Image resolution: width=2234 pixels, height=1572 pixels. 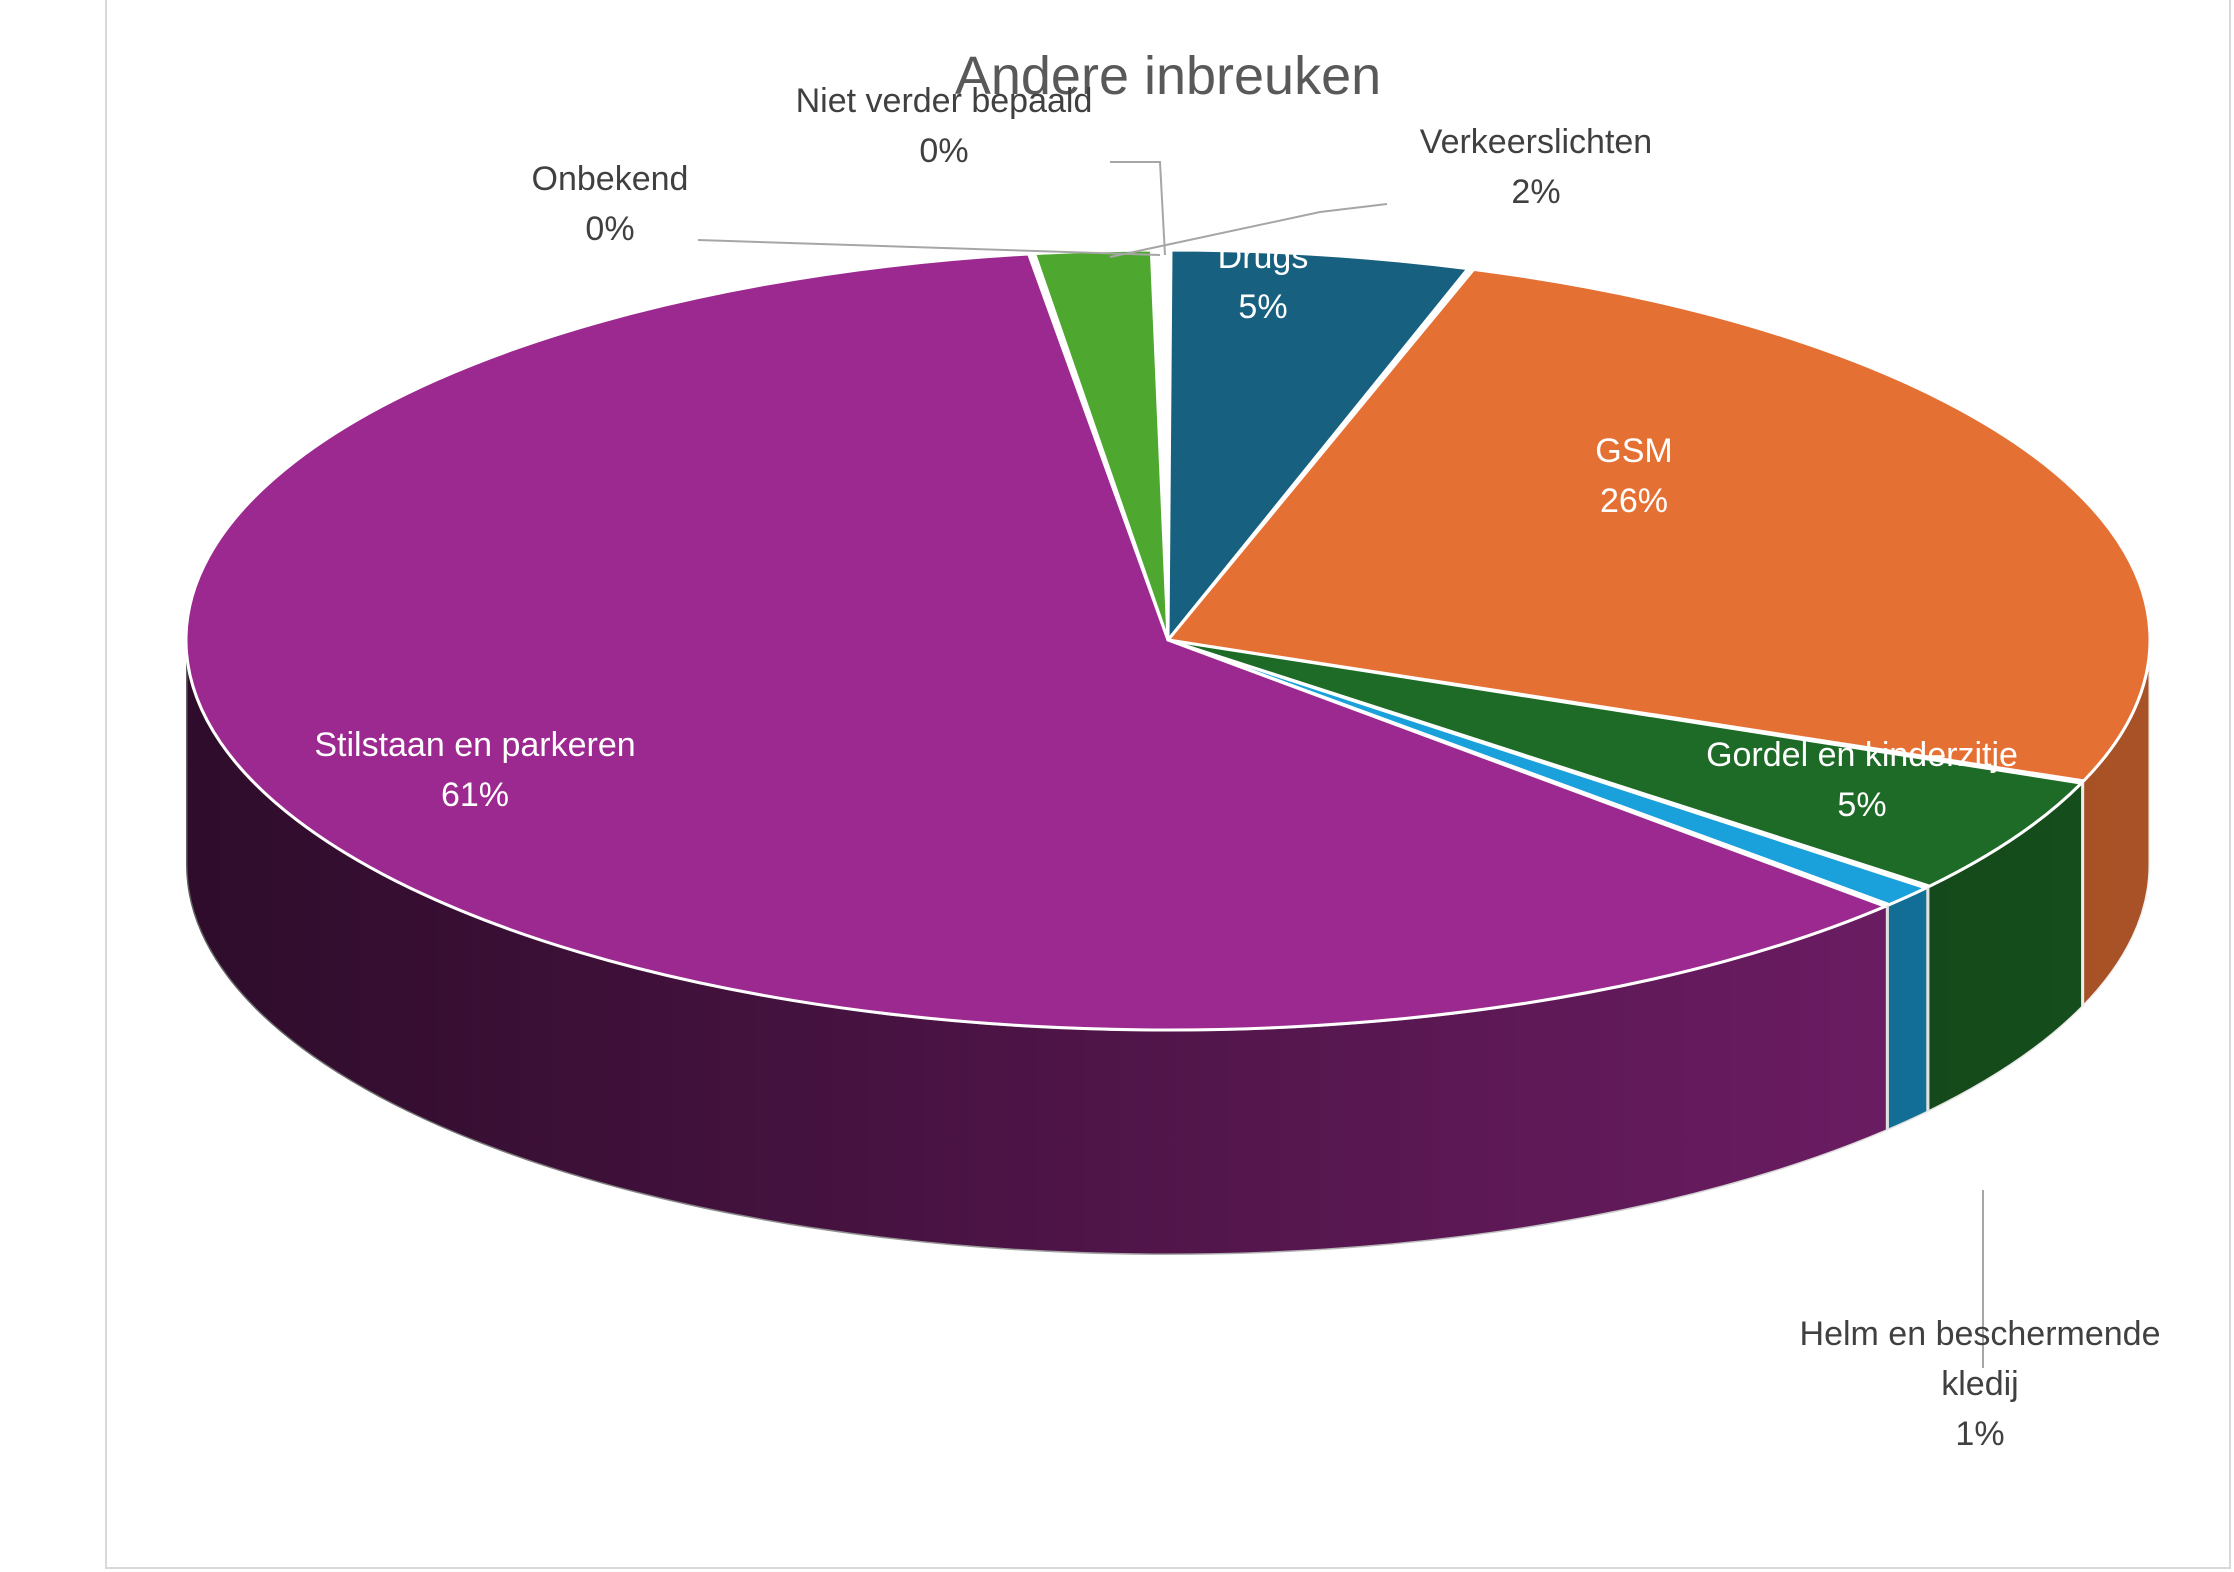 What do you see at coordinates (609, 229) in the screenshot?
I see `slice-label-value-6: 0%` at bounding box center [609, 229].